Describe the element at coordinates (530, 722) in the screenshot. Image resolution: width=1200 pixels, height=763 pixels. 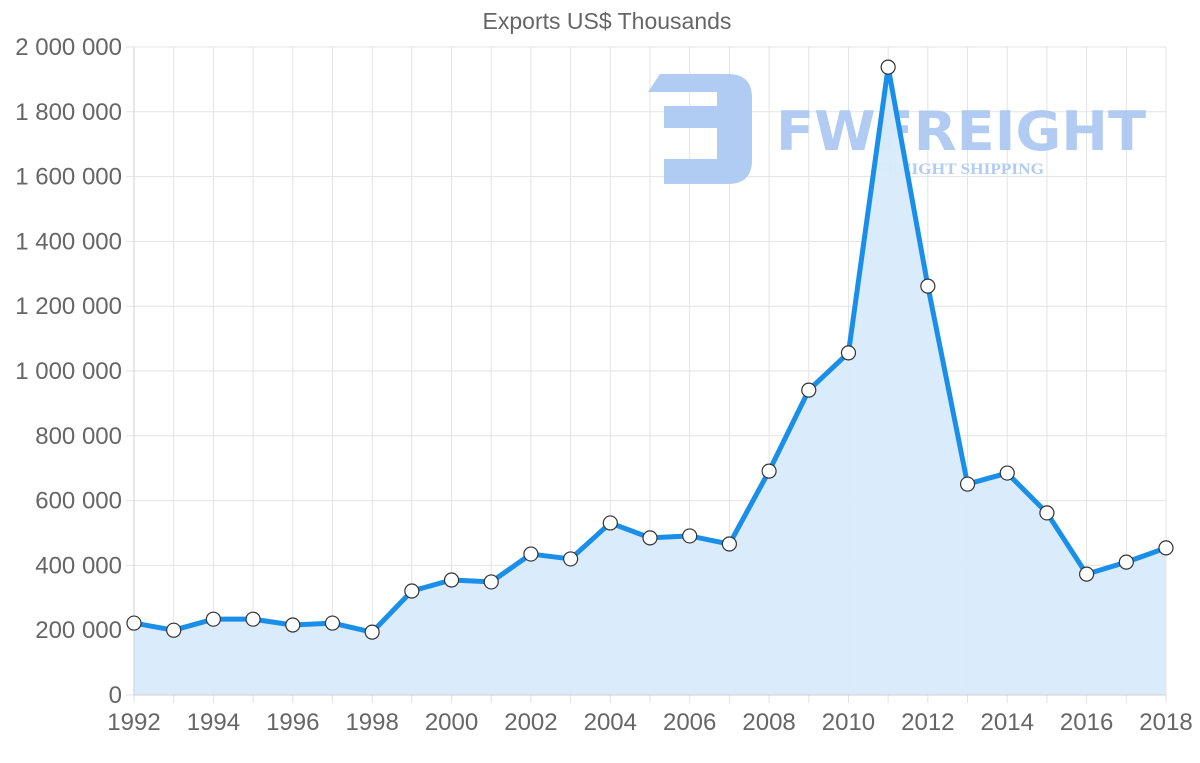
I see `x-tick-label: 2002` at that location.